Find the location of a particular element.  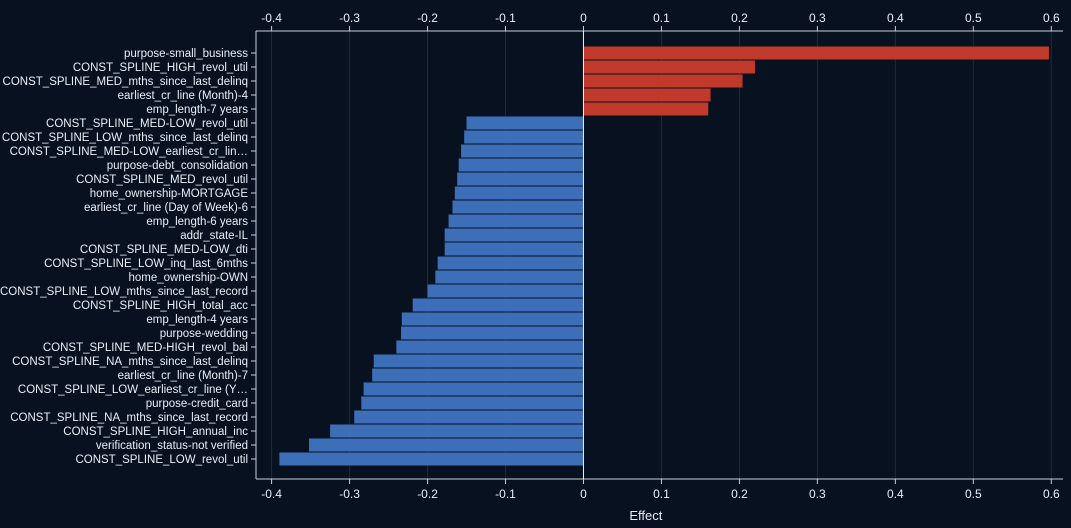

category-label: earliest_cr_line (Month)-7 is located at coordinates (183, 376).